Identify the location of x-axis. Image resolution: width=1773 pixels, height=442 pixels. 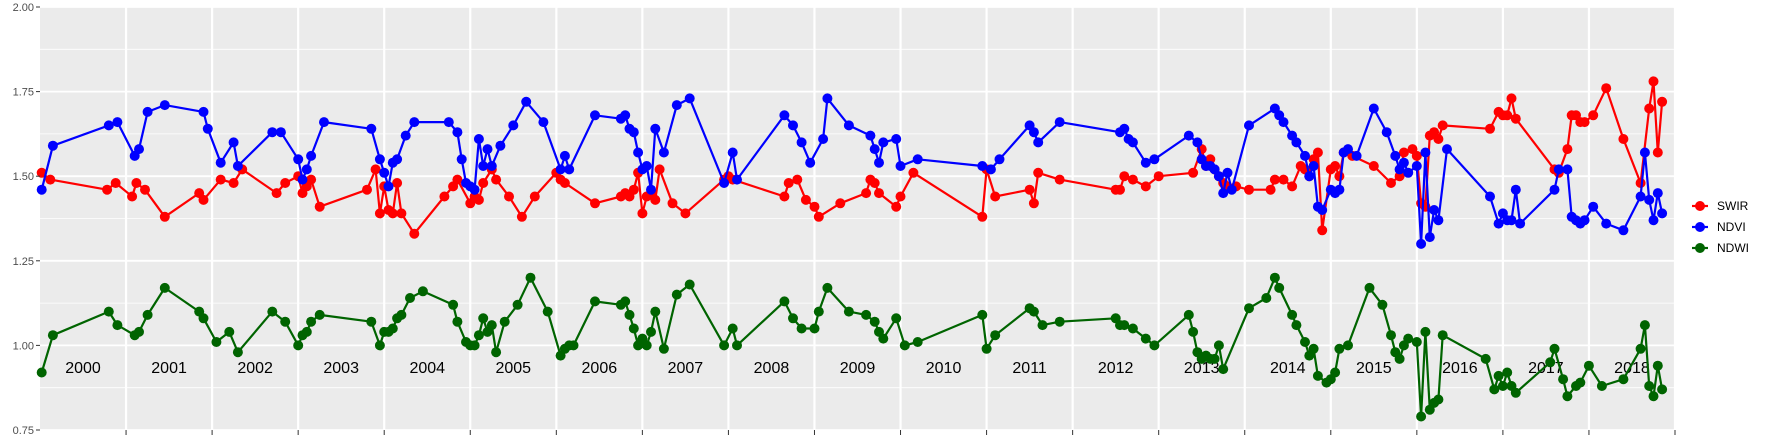
(900, 432).